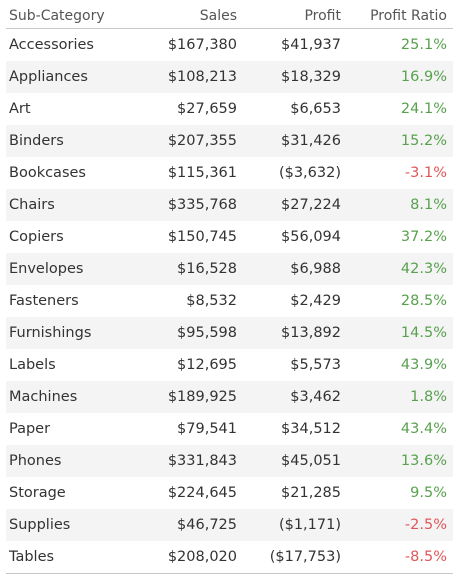 The height and width of the screenshot is (580, 459). Describe the element at coordinates (423, 333) in the screenshot. I see `profit-ratio-cell: 14.5%` at that location.